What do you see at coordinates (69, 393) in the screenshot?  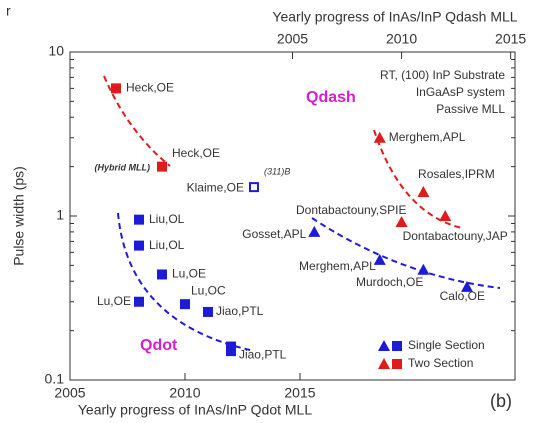 I see `x-tick-label: 2005` at bounding box center [69, 393].